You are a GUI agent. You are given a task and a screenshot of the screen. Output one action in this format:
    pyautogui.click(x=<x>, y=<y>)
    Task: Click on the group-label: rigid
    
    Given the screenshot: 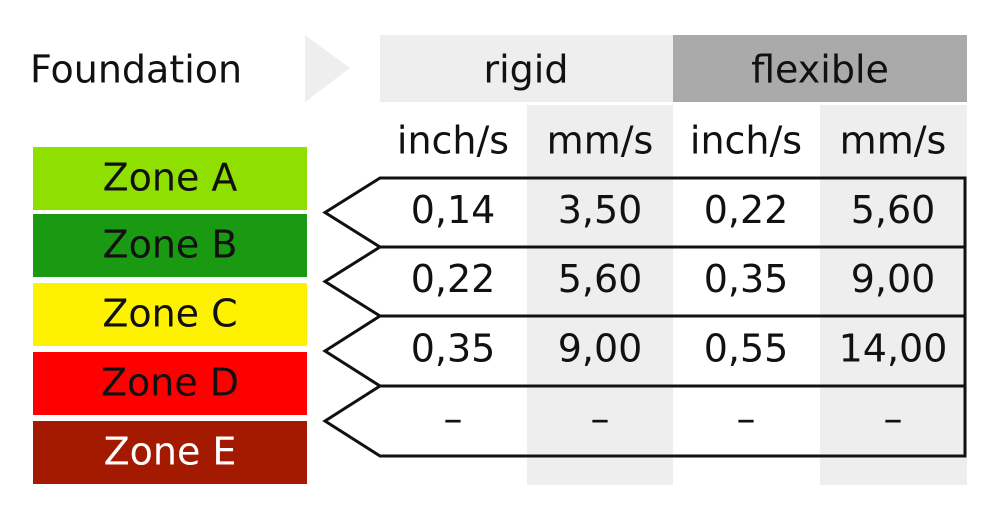 What is the action you would take?
    pyautogui.click(x=526, y=70)
    